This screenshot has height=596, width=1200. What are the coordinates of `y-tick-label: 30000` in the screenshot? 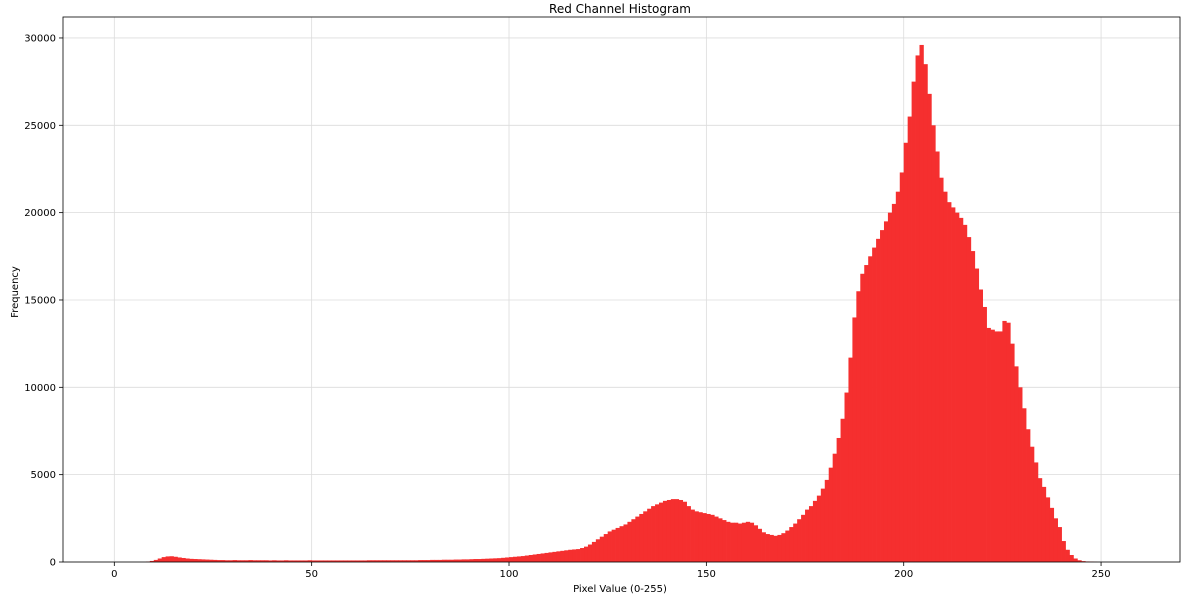 It's located at (40, 38).